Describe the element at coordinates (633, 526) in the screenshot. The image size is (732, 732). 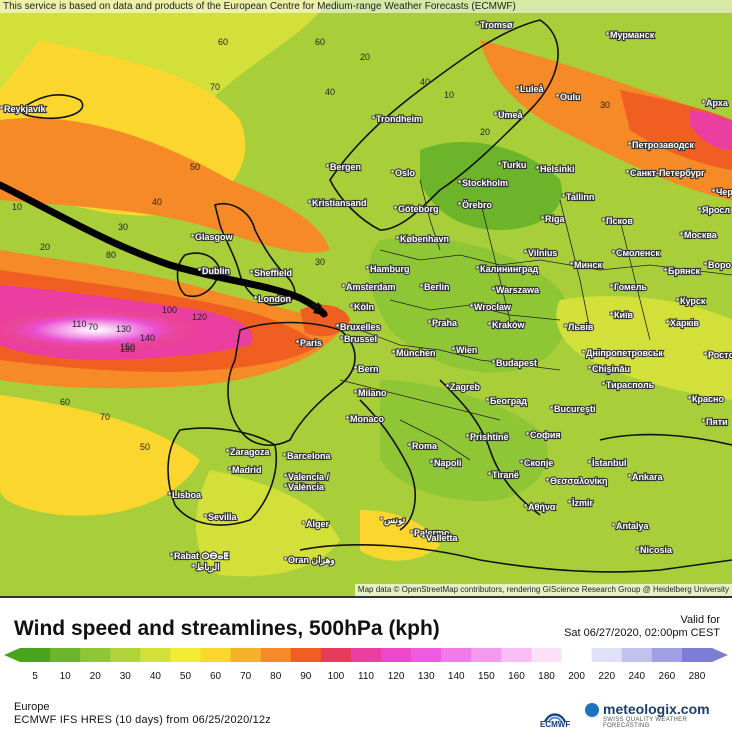
I see `city-label: Antalya` at that location.